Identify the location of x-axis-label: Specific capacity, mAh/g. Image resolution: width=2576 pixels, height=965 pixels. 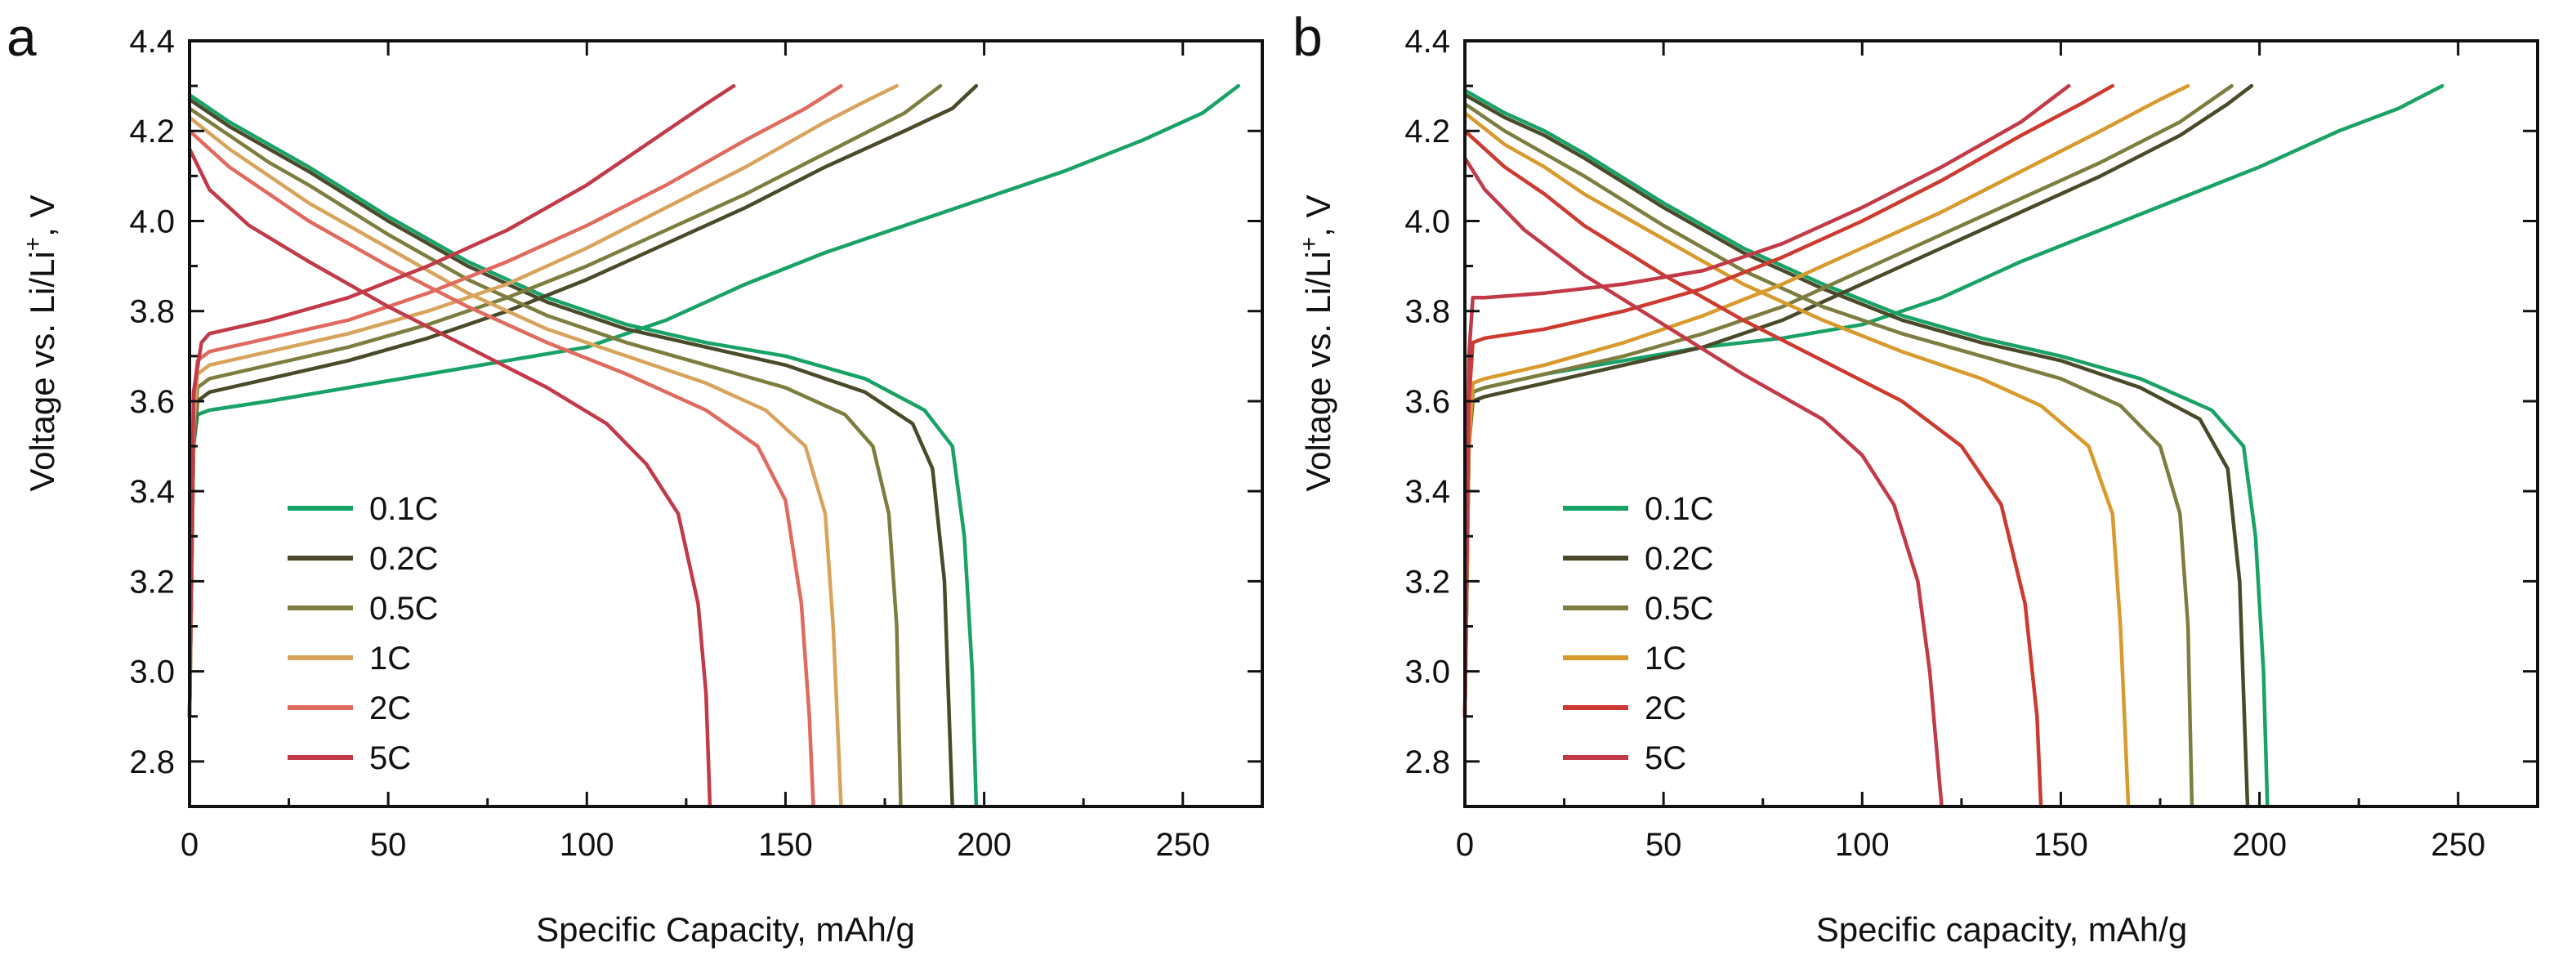
(2002, 929).